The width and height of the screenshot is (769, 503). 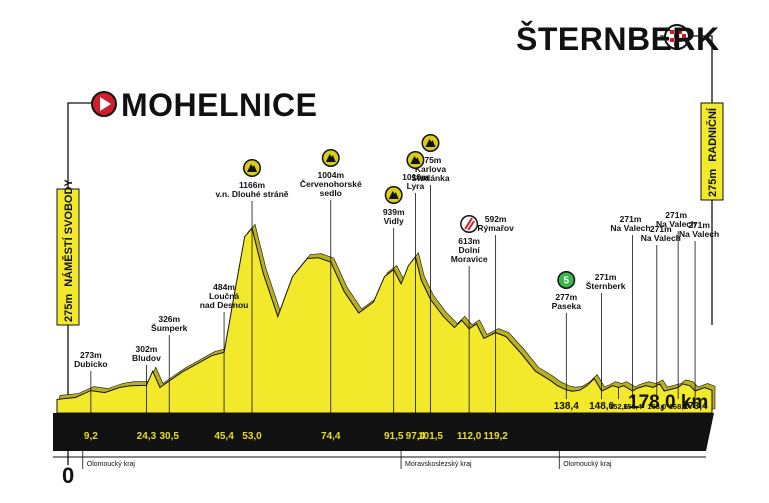 I want to click on start-place-box: 275m NÁMĚSTÍ SVOBODY, so click(x=68, y=252).